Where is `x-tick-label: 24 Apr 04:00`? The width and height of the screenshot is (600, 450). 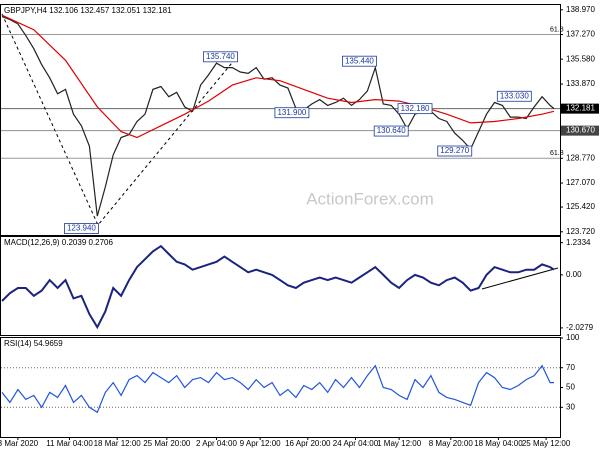
x-tick-label: 24 Apr 04:00 is located at coordinates (356, 443).